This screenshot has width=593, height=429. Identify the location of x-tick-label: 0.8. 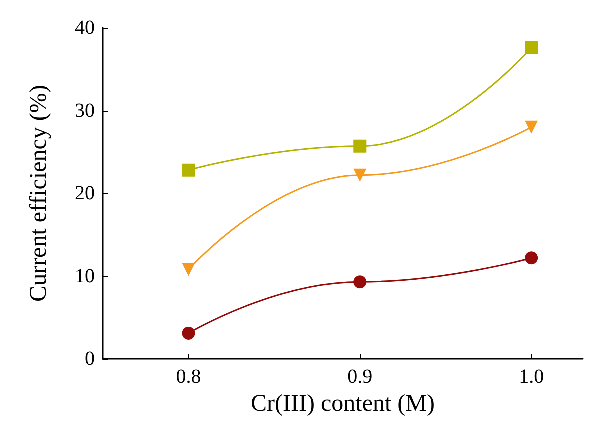
(189, 377).